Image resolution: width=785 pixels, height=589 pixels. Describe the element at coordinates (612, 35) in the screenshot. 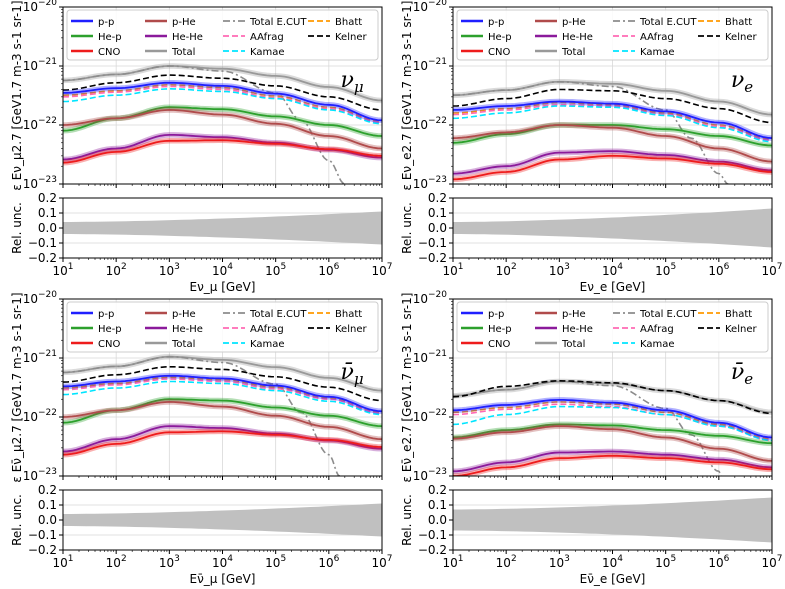

I see `legend-box` at that location.